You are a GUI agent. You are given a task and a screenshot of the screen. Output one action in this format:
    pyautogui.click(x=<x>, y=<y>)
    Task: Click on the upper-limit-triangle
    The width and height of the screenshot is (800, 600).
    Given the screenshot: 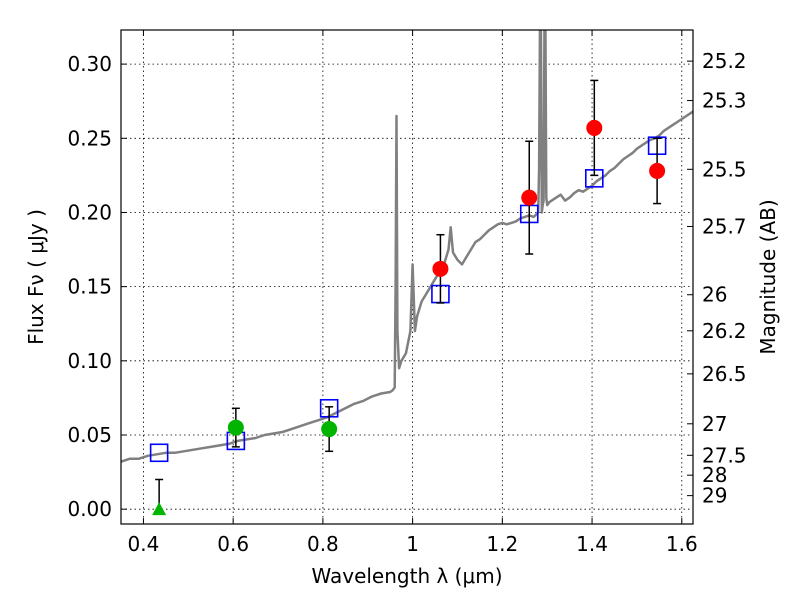 What is the action you would take?
    pyautogui.click(x=159, y=509)
    